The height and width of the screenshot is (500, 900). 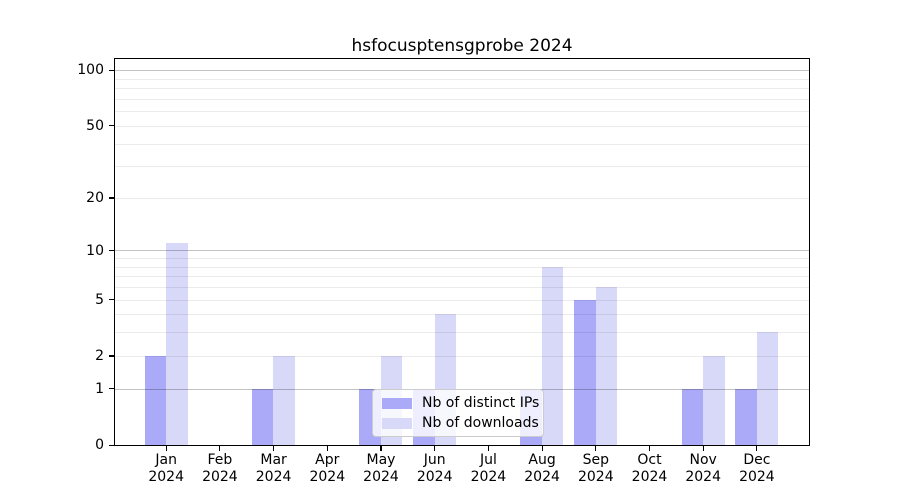 What do you see at coordinates (284, 400) in the screenshot?
I see `bar-downloads-mar` at bounding box center [284, 400].